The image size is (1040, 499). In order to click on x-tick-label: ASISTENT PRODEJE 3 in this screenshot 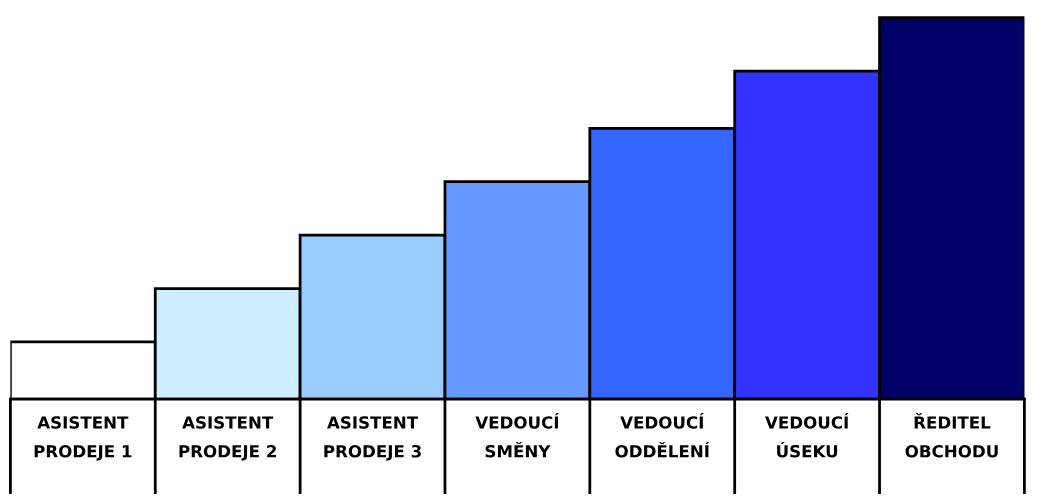, I will do `click(372, 438)`.